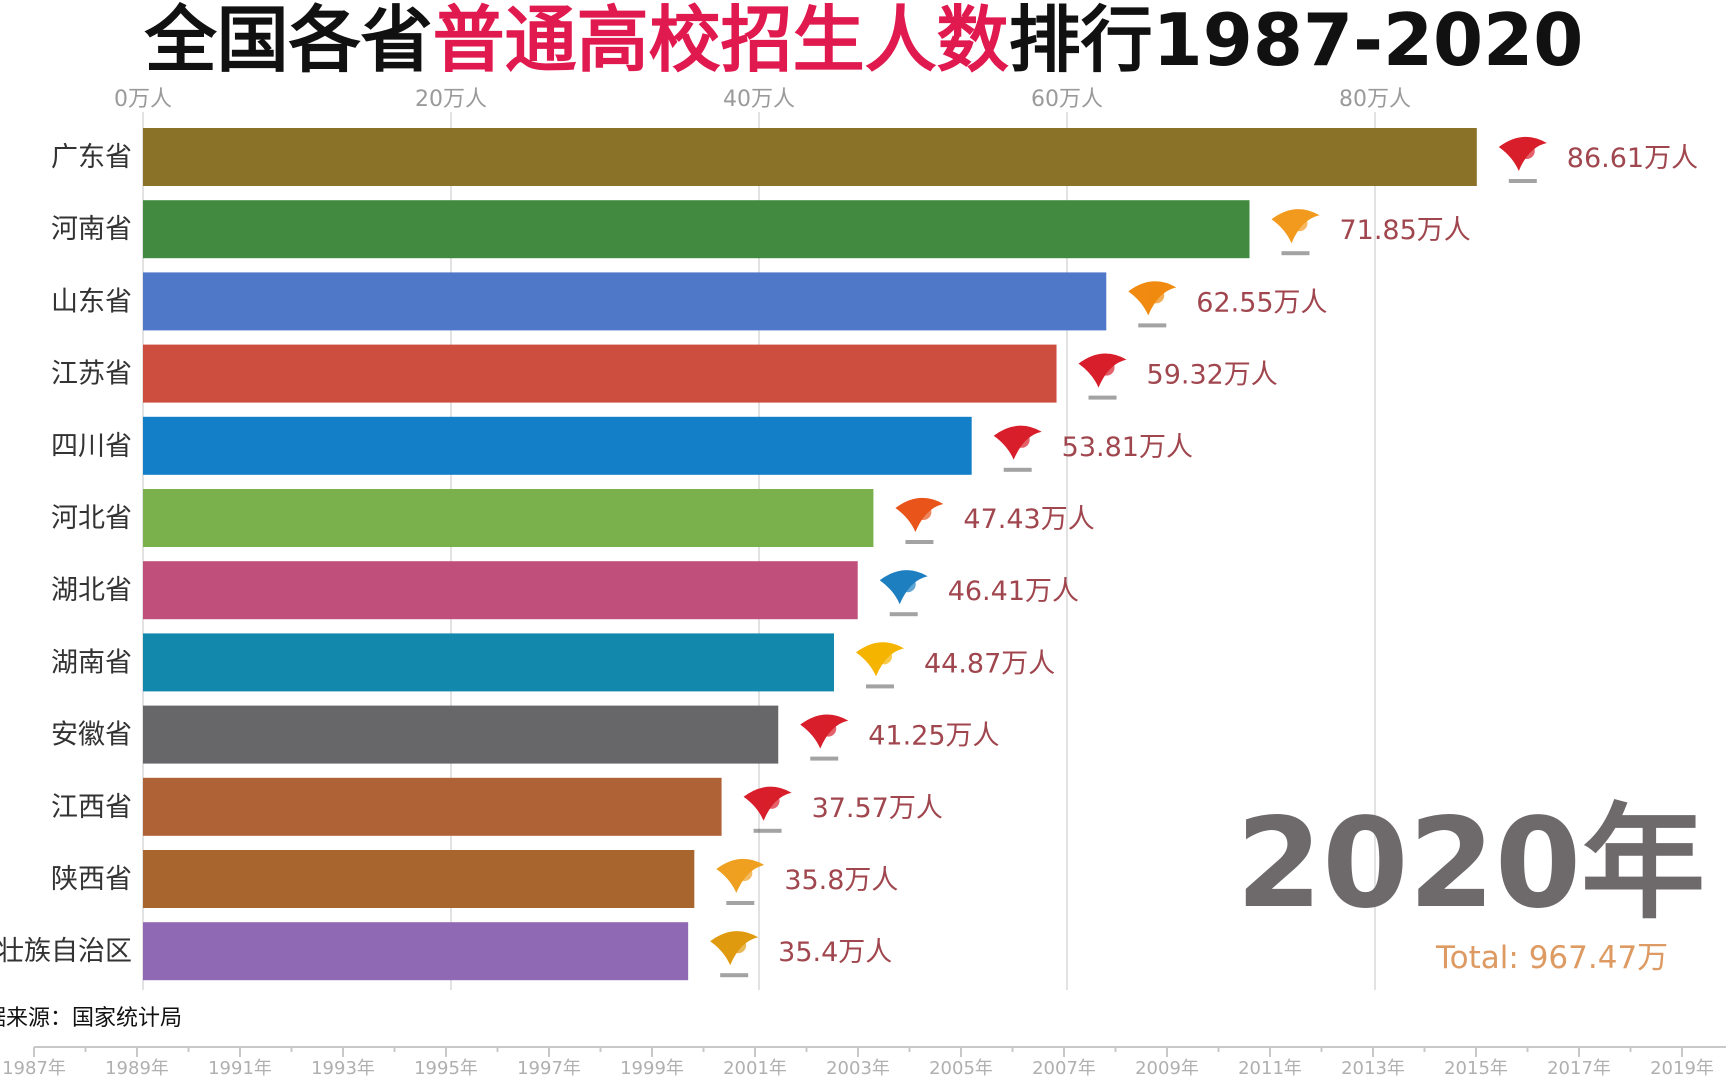  Describe the element at coordinates (1013, 591) in the screenshot. I see `value-label: 46.41万人` at that location.